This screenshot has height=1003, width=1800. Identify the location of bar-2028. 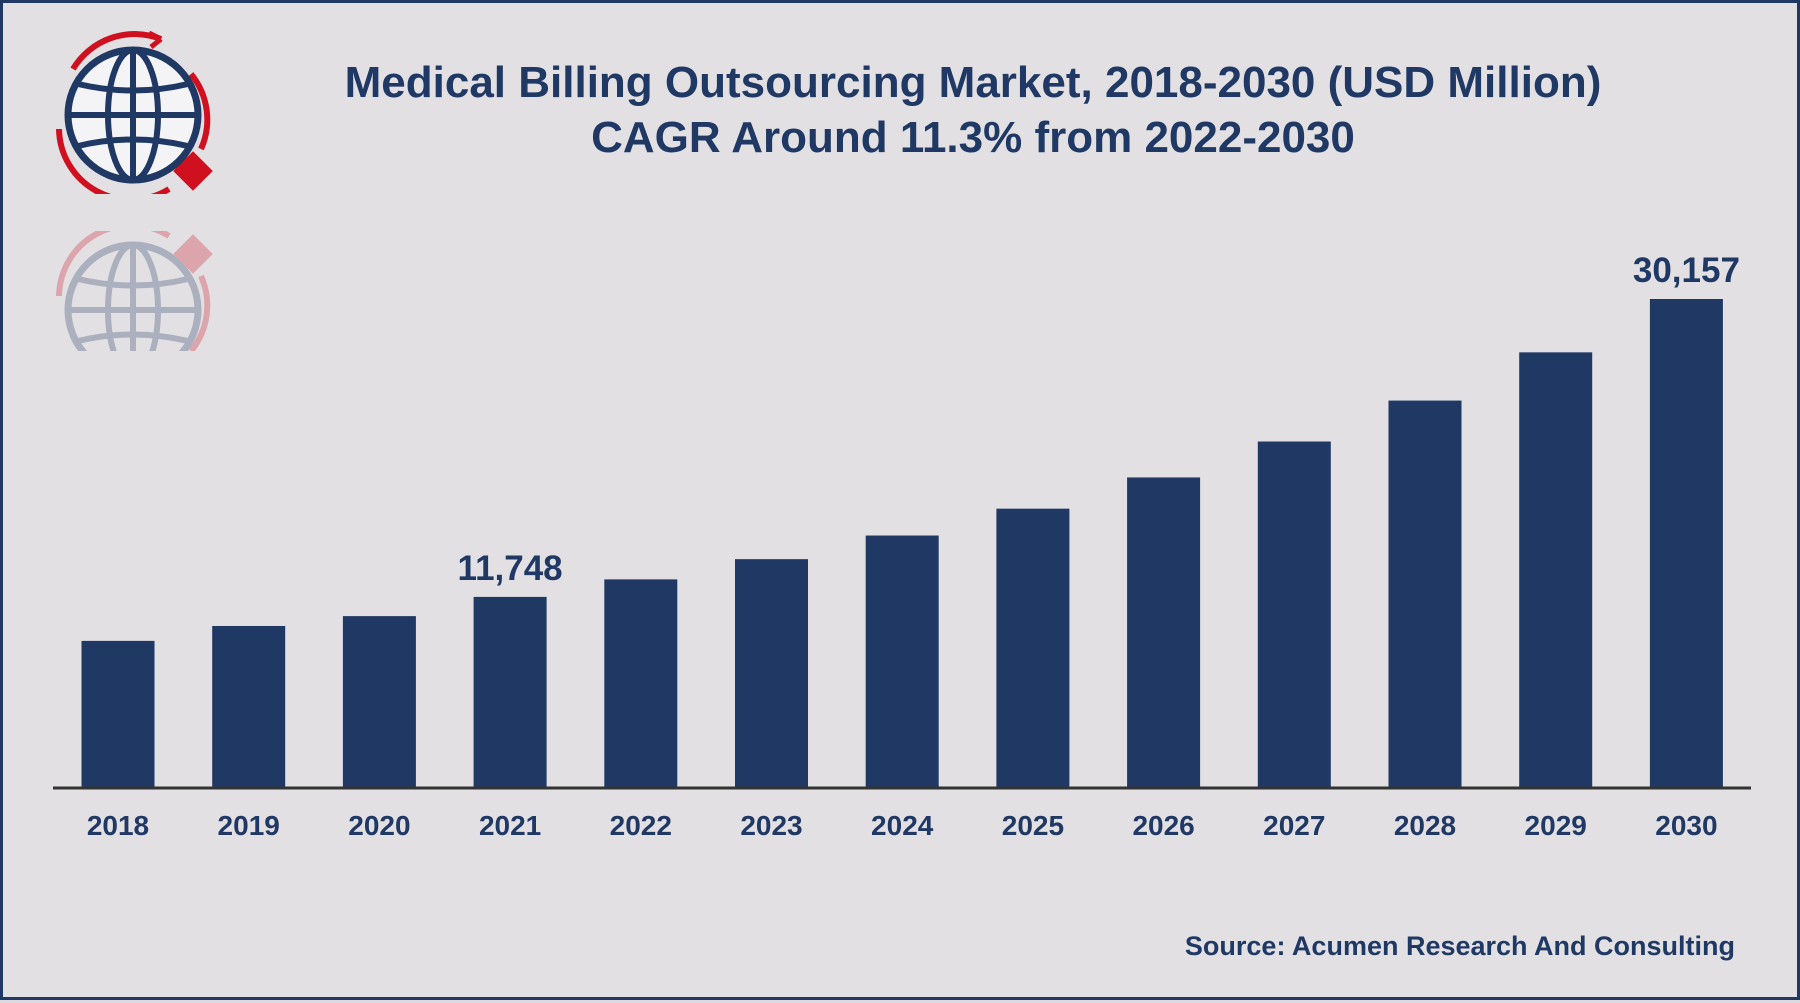
(1425, 593).